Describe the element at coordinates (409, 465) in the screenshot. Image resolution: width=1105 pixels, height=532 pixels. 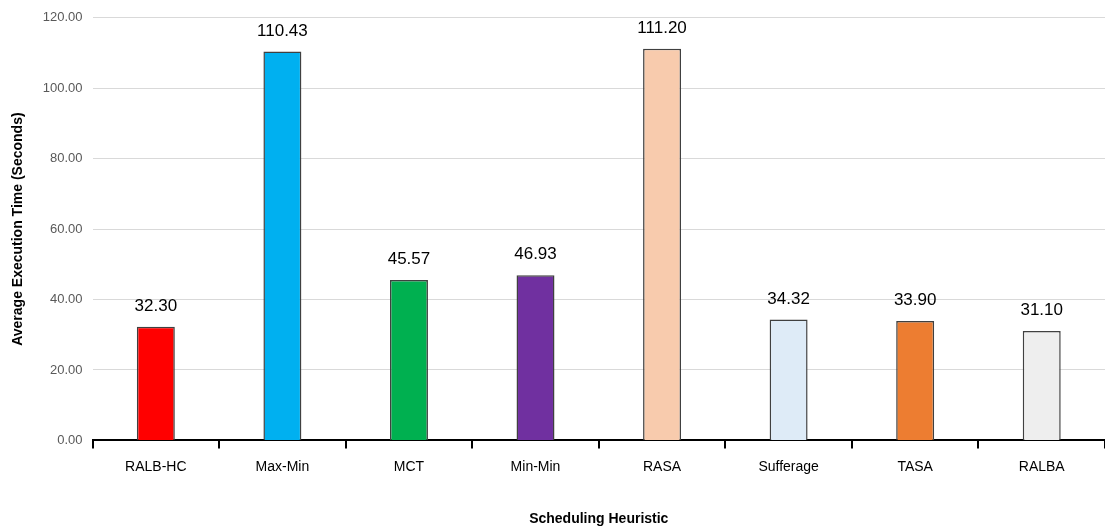
I see `x-tick-label: MCT` at that location.